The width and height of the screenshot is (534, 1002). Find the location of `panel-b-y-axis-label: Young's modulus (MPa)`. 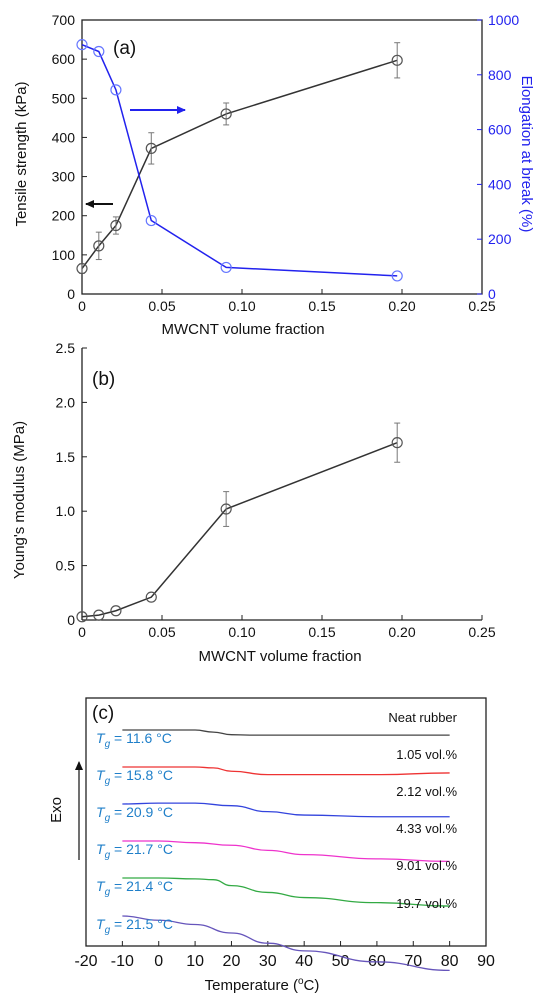

panel-b-y-axis-label: Young's modulus (MPa) is located at coordinates (19, 500).